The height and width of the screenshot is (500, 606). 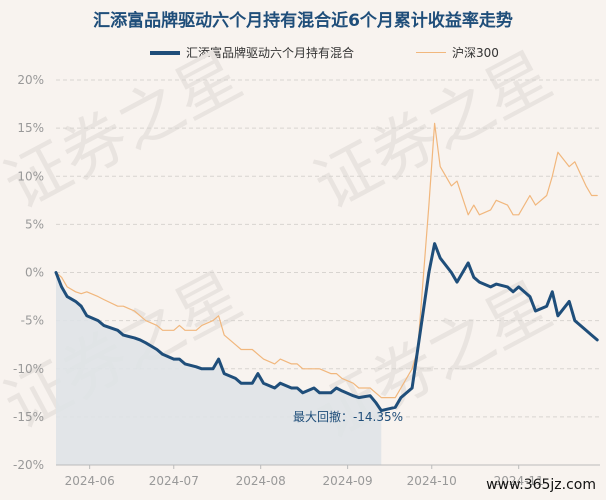 What do you see at coordinates (431, 52) in the screenshot?
I see `legend-swatch-hs300` at bounding box center [431, 52].